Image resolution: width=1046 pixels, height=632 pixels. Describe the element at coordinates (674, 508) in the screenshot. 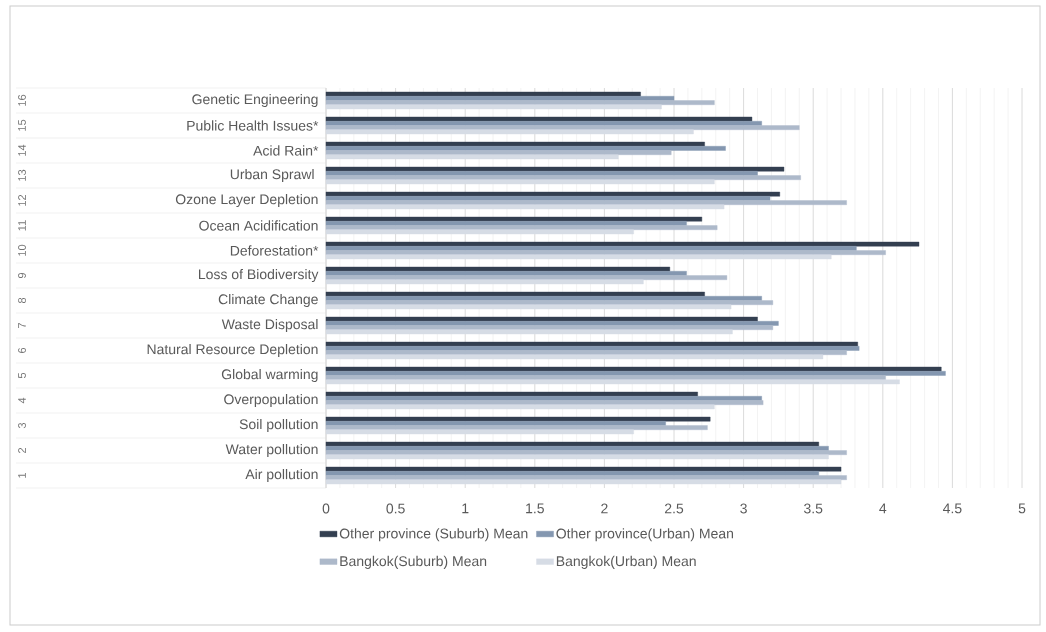

I see `x-tick-label: 2.5` at that location.